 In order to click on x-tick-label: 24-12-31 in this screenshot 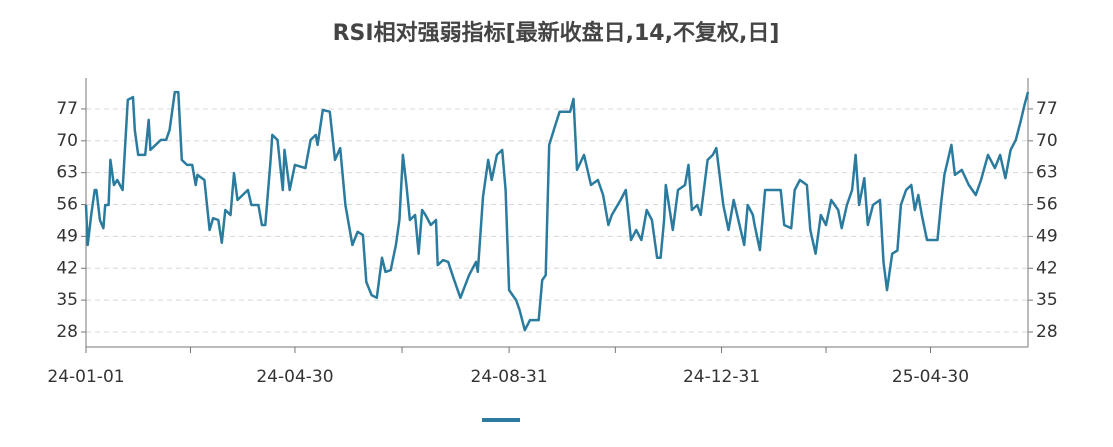, I will do `click(721, 377)`.